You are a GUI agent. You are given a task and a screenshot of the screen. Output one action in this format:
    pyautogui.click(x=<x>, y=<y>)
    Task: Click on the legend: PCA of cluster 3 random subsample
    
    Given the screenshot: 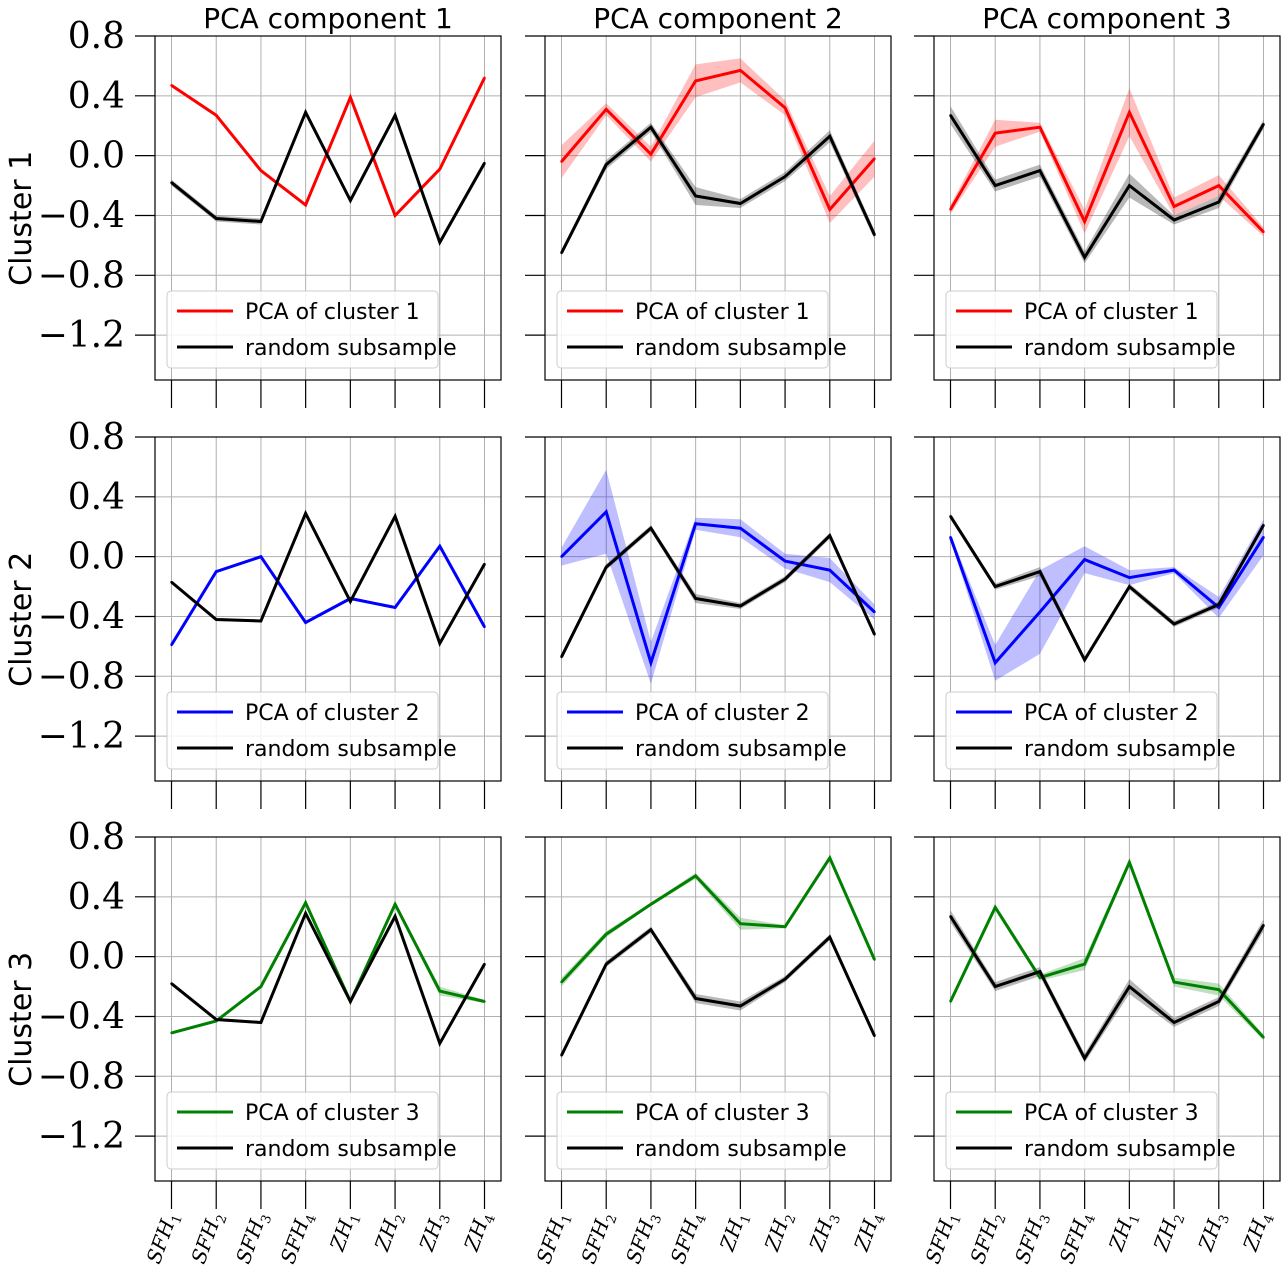 What is the action you would take?
    pyautogui.click(x=311, y=1130)
    